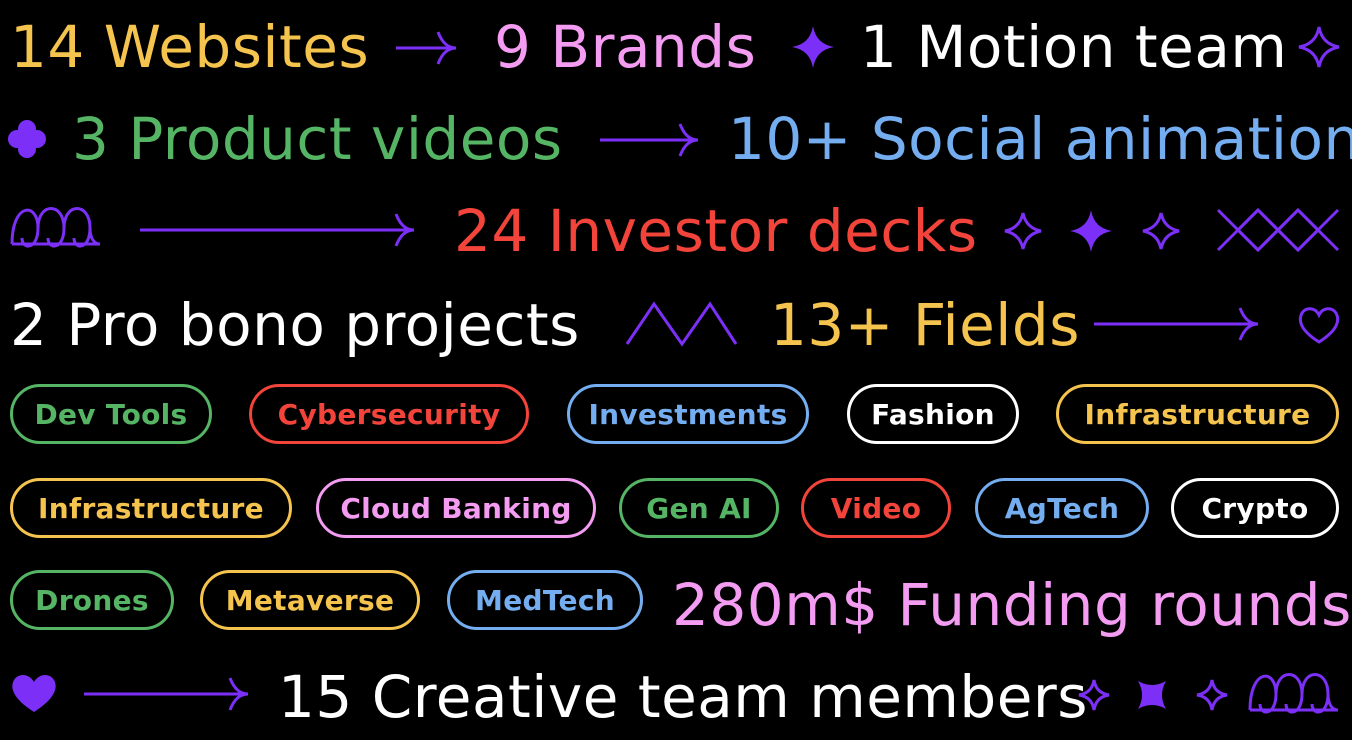 The height and width of the screenshot is (740, 1352). I want to click on tag-cybersecurity: Cybersecurity, so click(389, 414).